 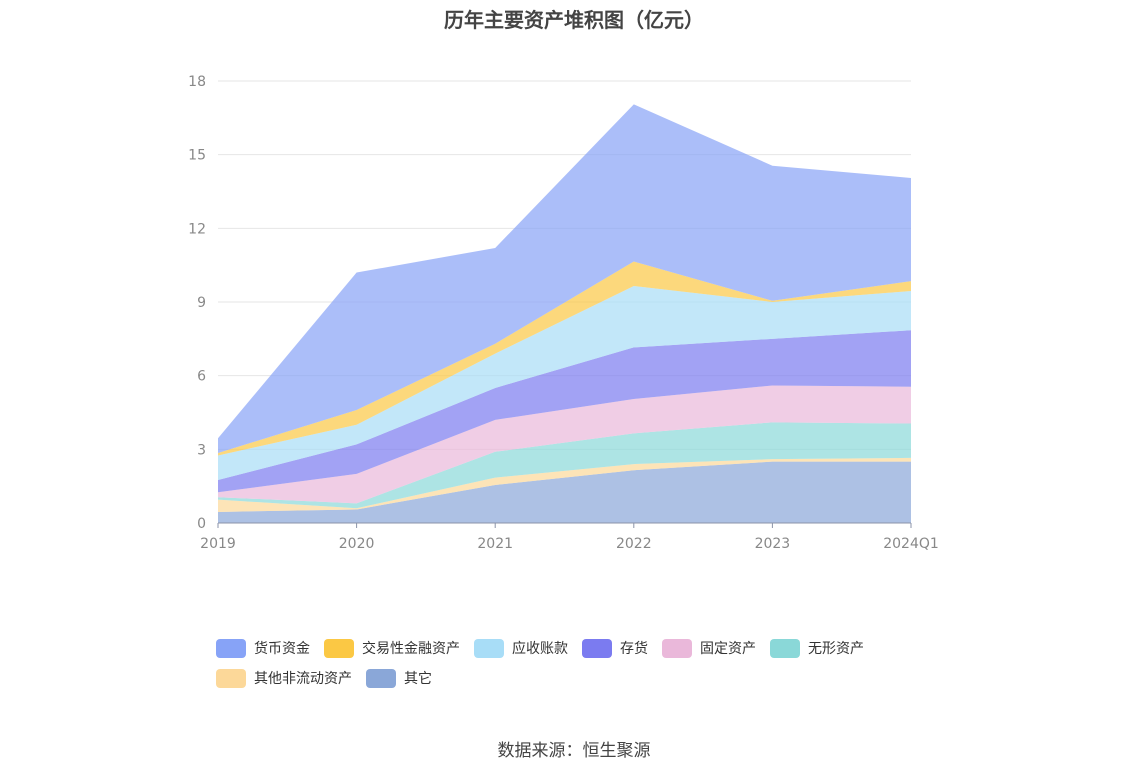 I want to click on data-source-note: 数据来源：恒生聚源, so click(x=574, y=751).